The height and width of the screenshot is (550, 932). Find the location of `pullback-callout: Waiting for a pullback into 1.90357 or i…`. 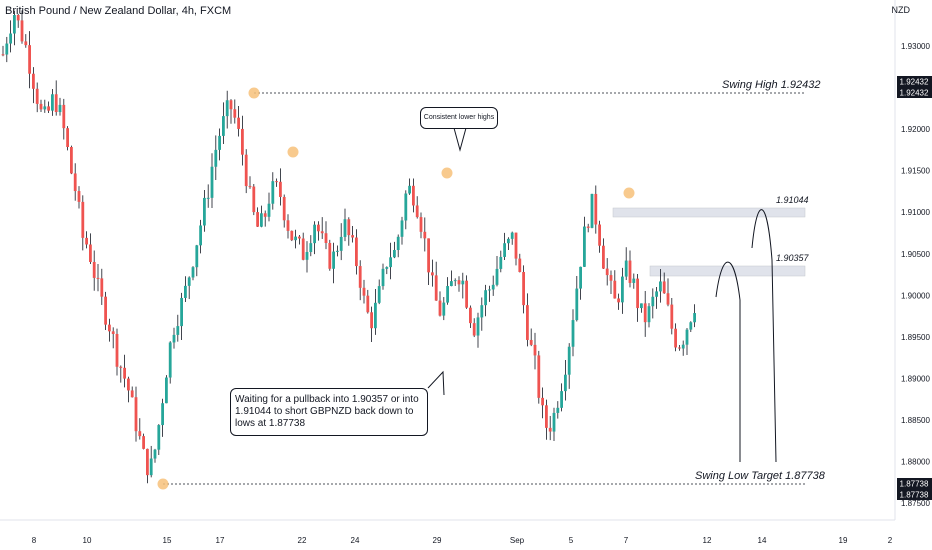

pullback-callout: Waiting for a pullback into 1.90357 or i… is located at coordinates (329, 412).